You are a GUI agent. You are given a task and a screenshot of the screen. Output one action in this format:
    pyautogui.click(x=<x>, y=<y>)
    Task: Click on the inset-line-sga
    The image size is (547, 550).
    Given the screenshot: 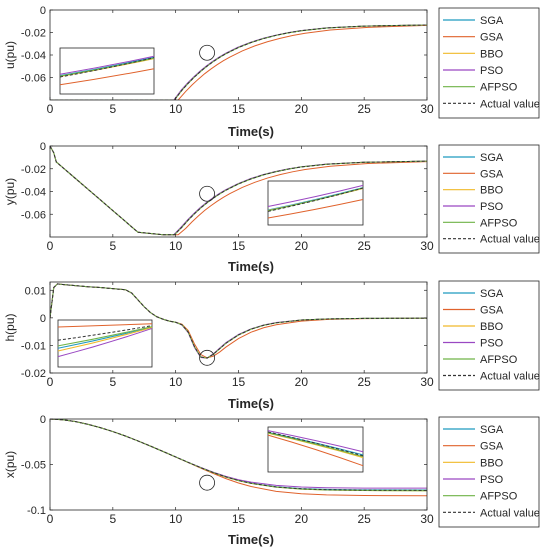 What is the action you would take?
    pyautogui.click(x=315, y=443)
    